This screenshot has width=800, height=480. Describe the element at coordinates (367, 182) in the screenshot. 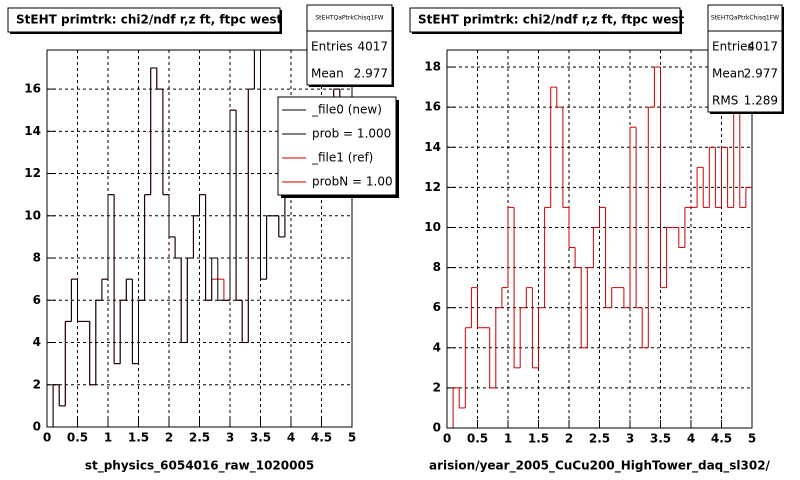

I see `legend-label: probN = 1.000000` at that location.